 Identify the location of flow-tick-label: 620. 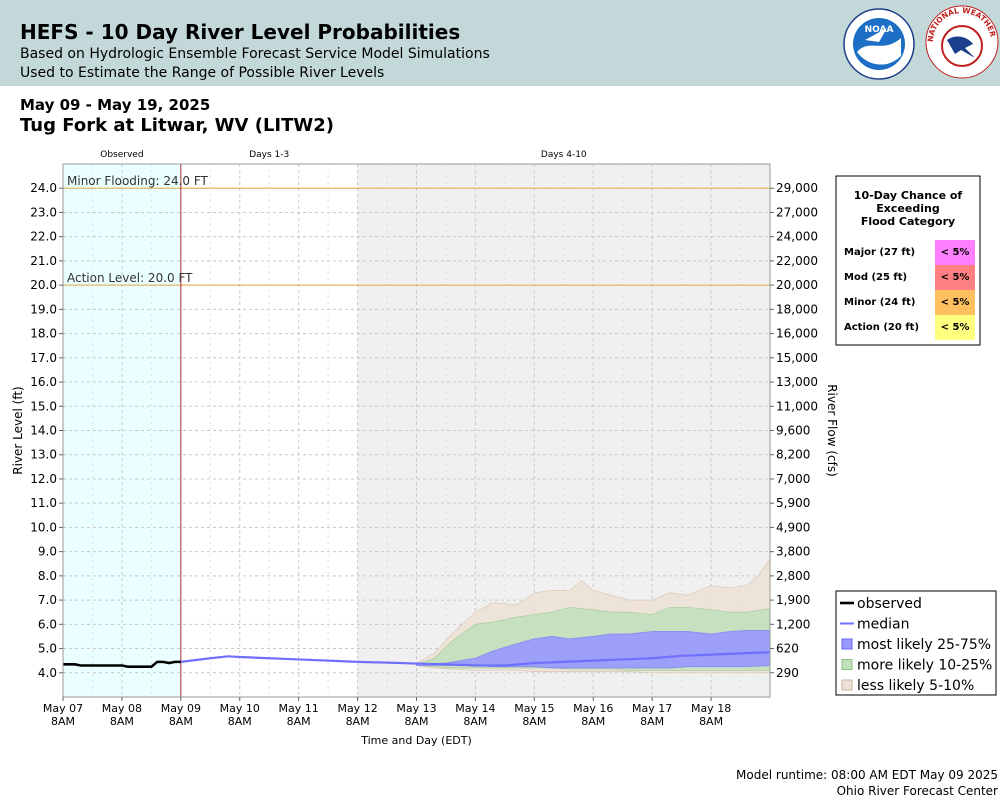
(787, 649).